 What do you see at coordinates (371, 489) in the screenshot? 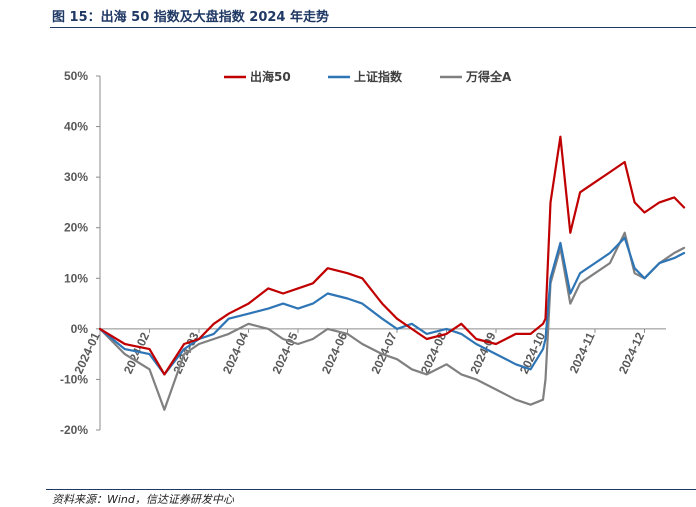
I see `source-rule` at bounding box center [371, 489].